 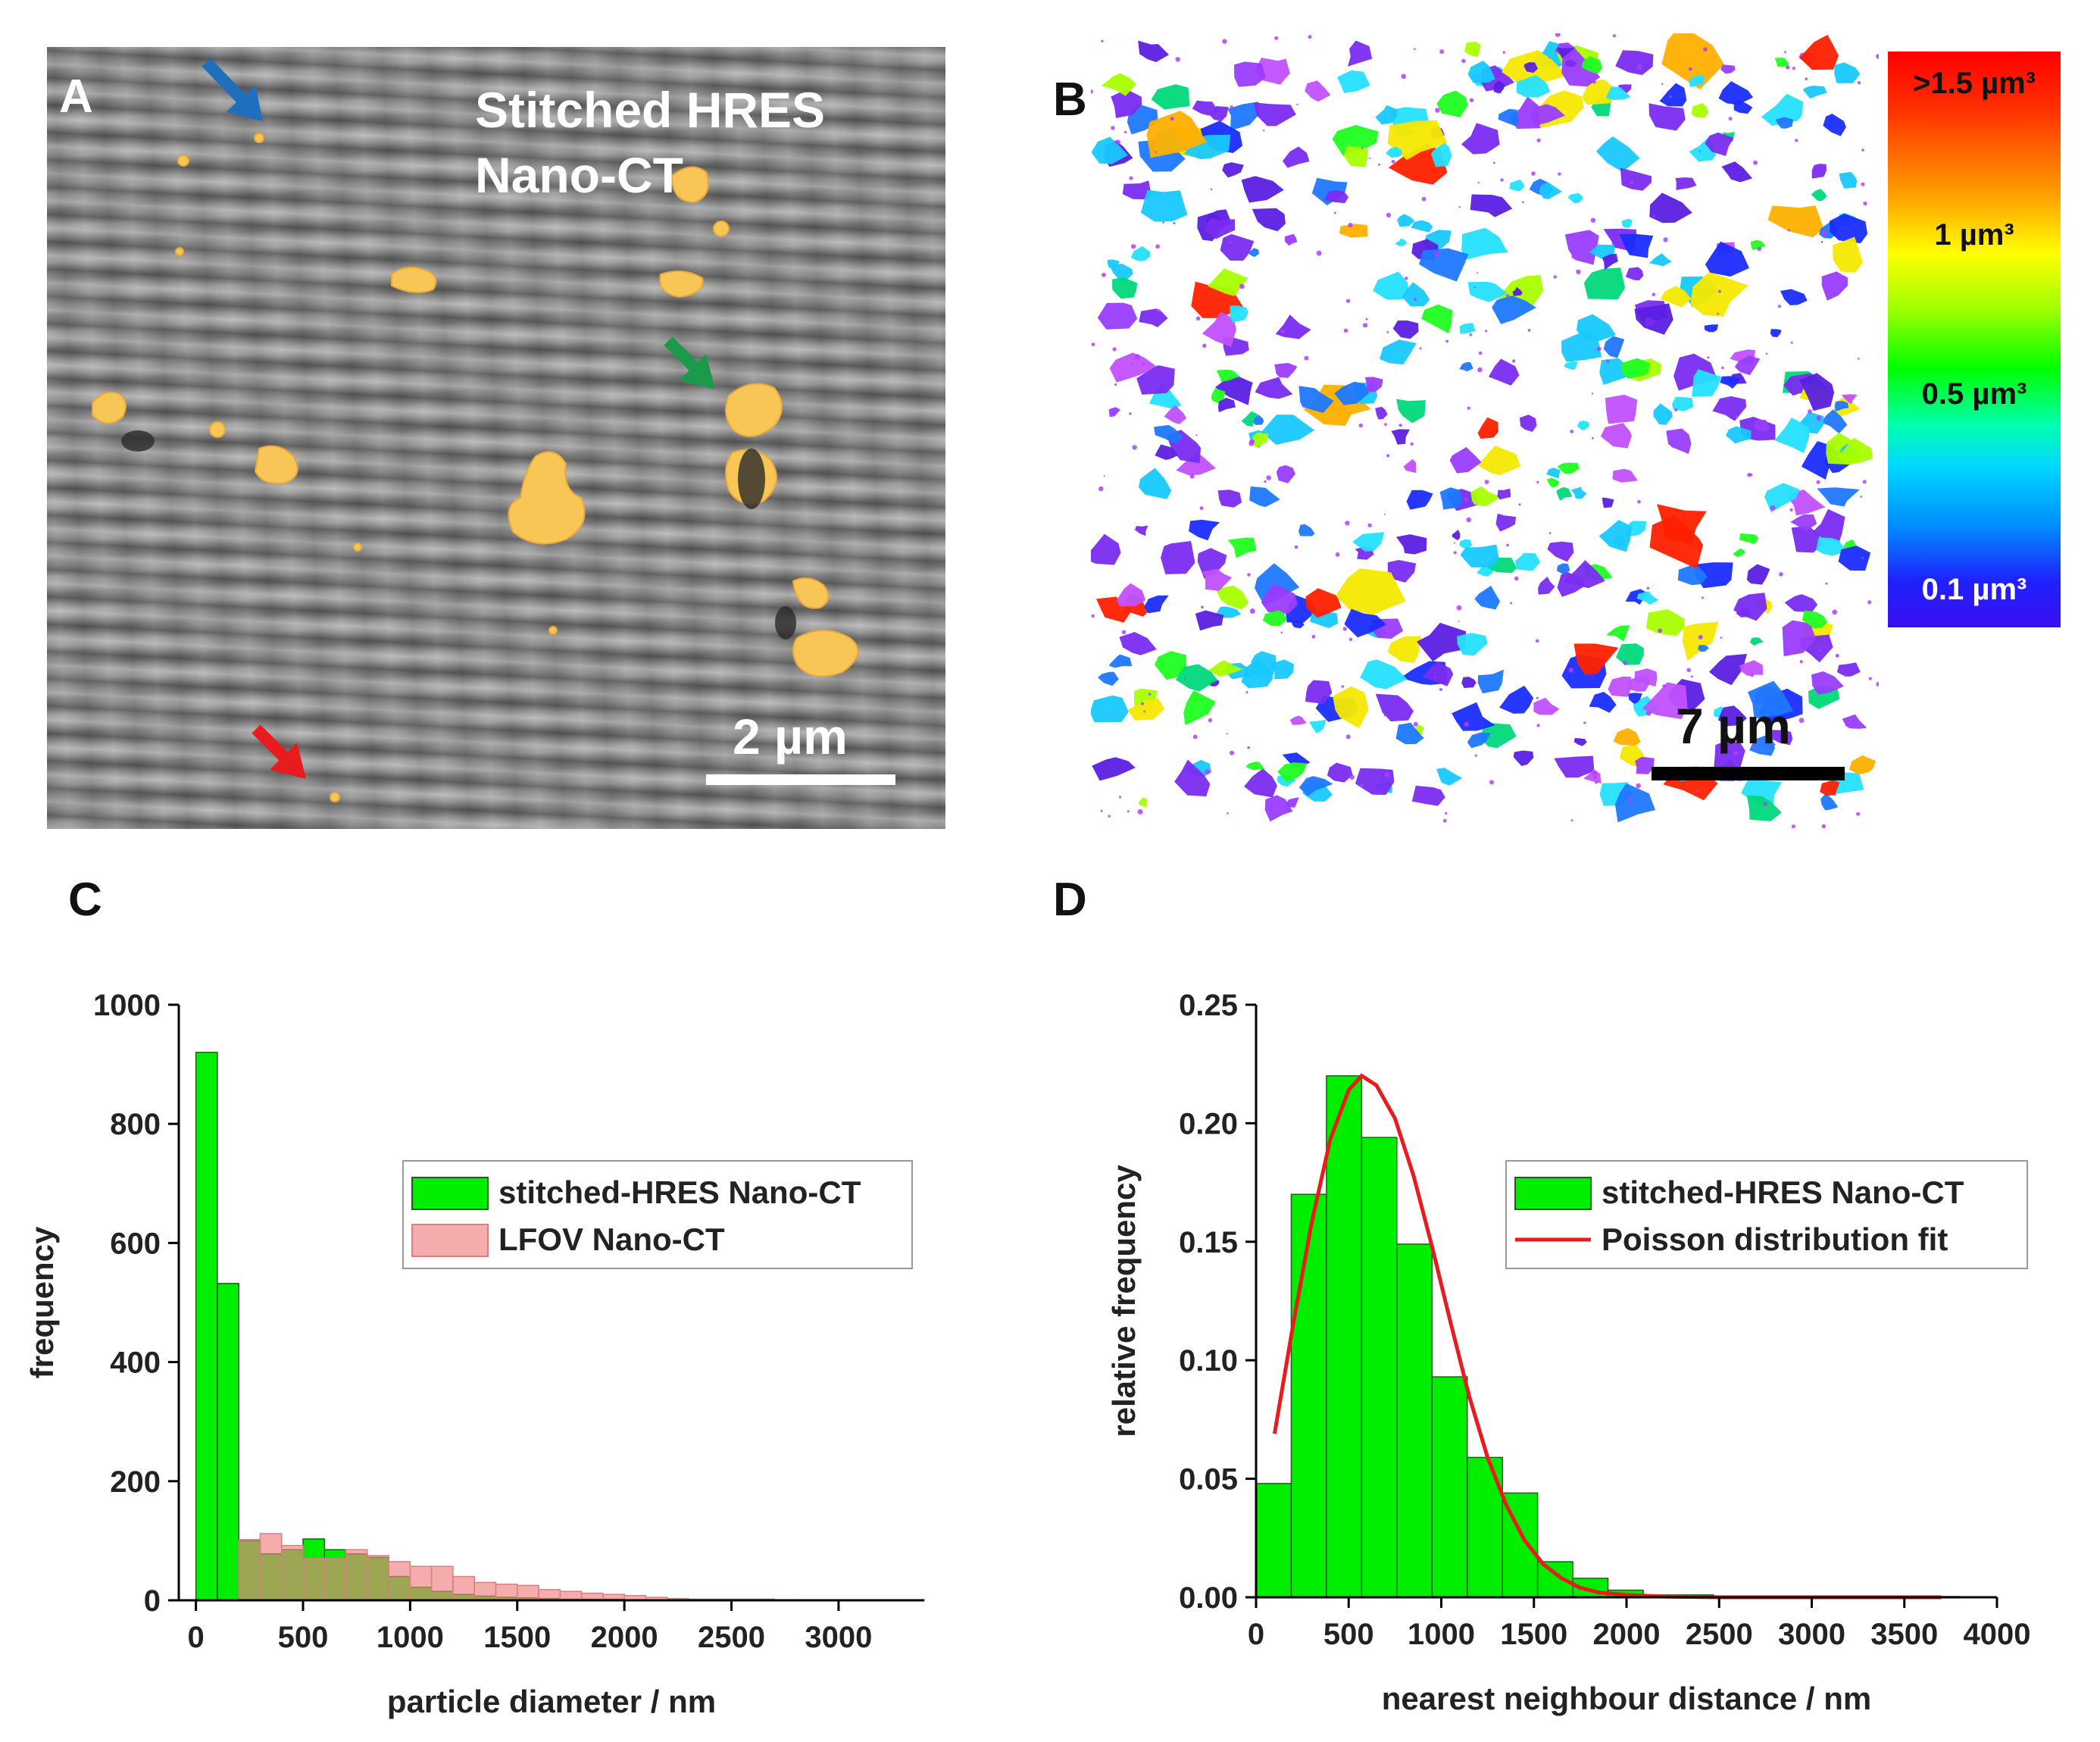 I want to click on panel-letter-b: B, so click(x=1070, y=99).